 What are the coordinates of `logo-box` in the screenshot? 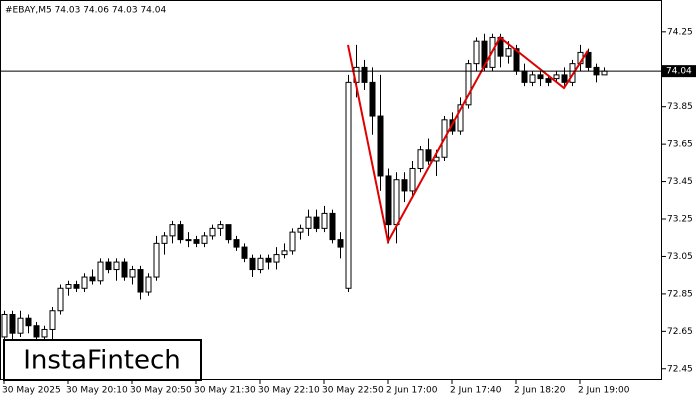 It's located at (102, 360).